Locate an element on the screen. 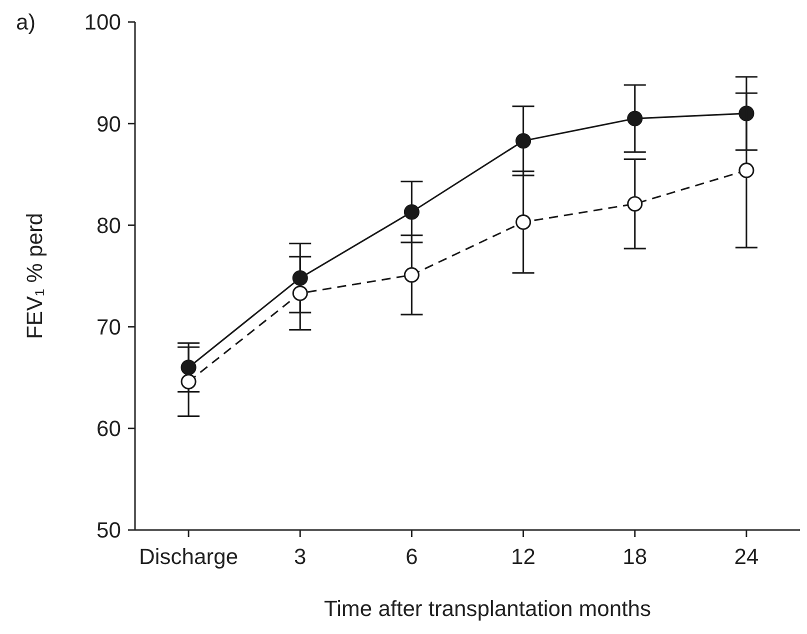  y-tick-label: 90 is located at coordinates (108, 123).